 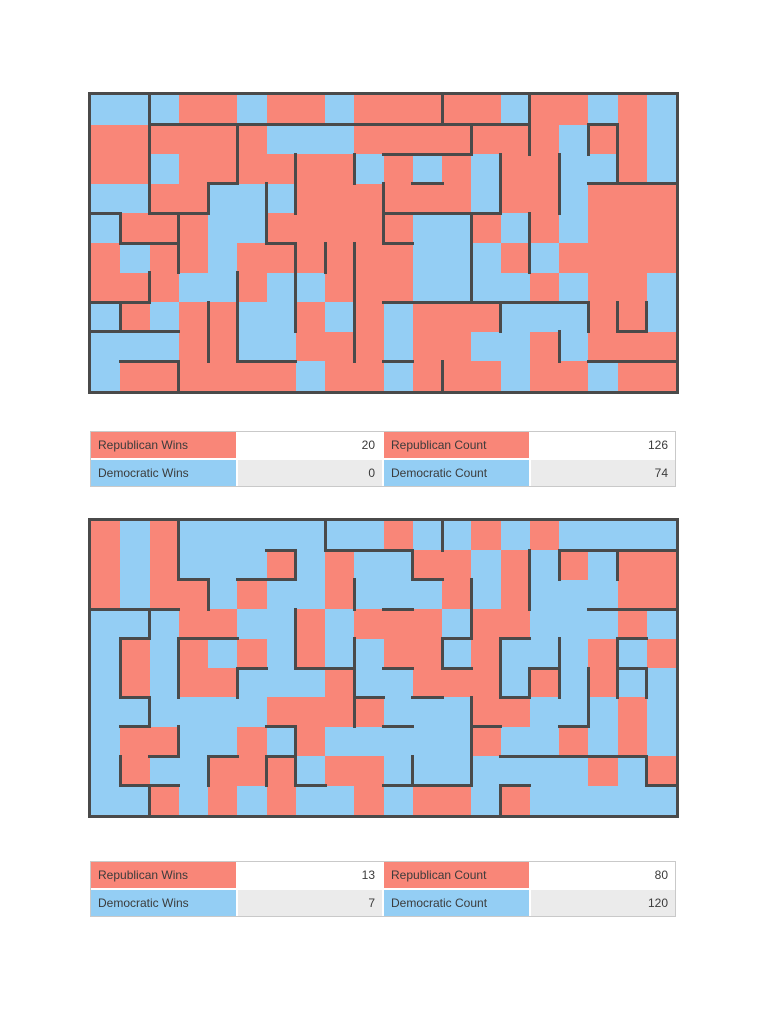 What do you see at coordinates (603, 903) in the screenshot?
I see `democratic-count-value: 120` at bounding box center [603, 903].